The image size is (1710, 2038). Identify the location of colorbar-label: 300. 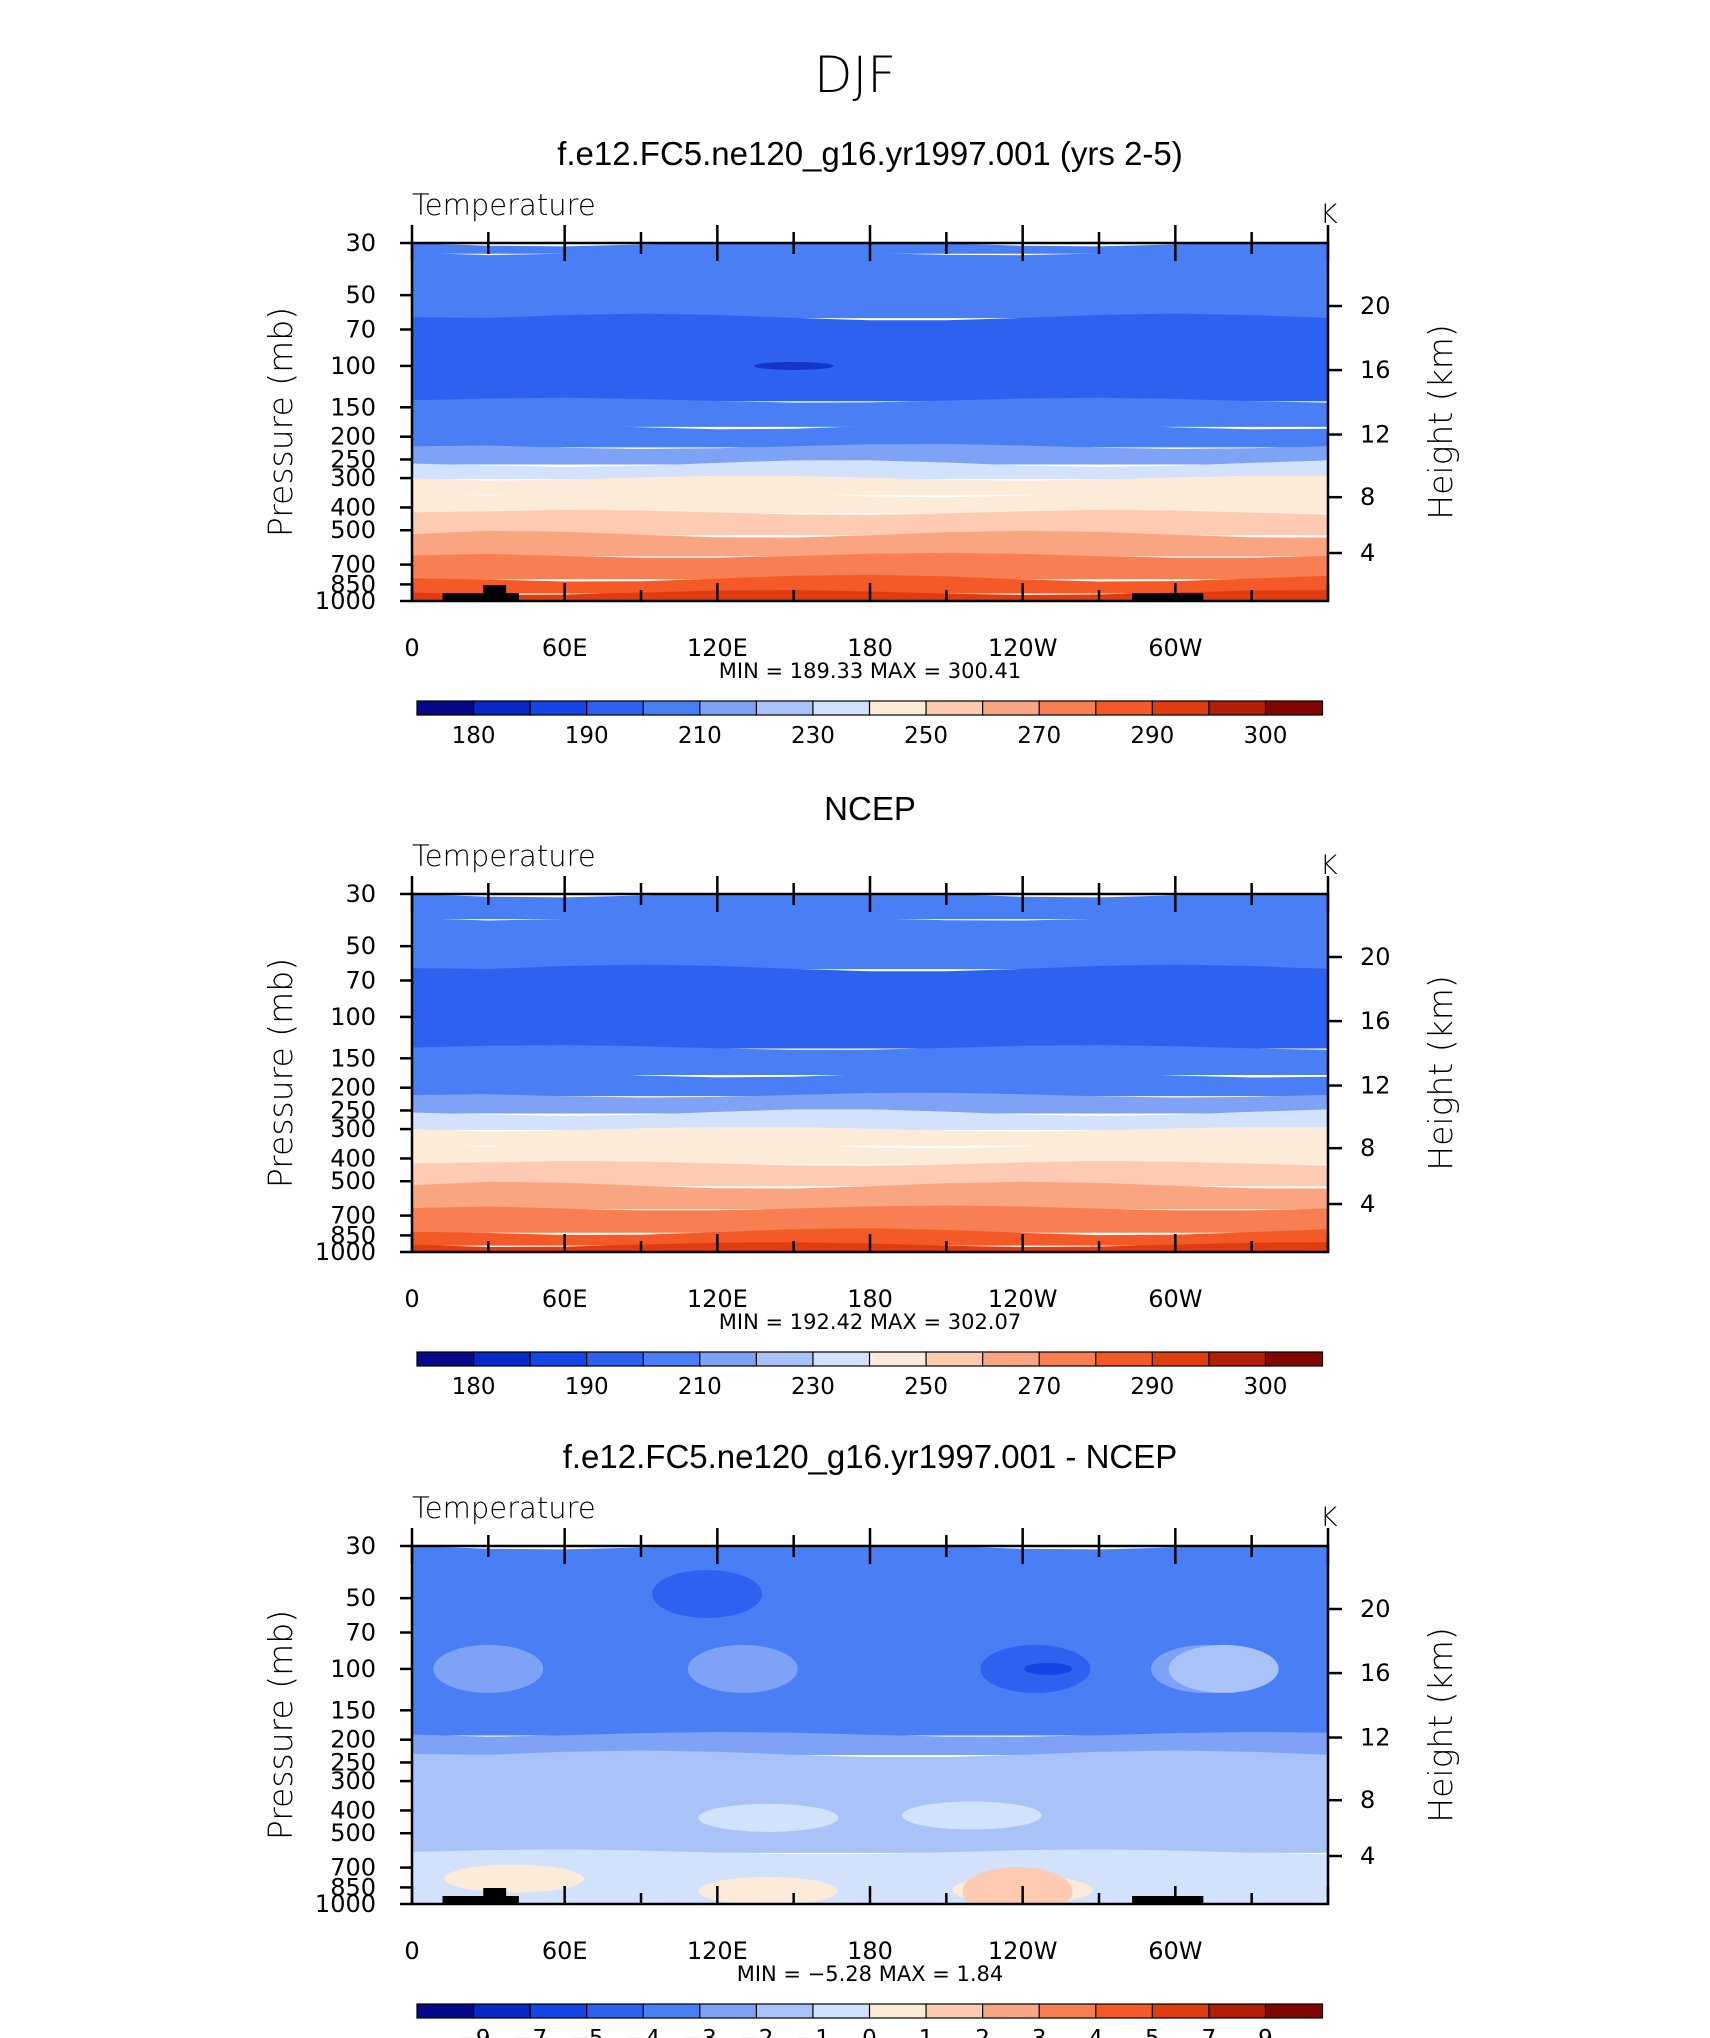
(1265, 1387).